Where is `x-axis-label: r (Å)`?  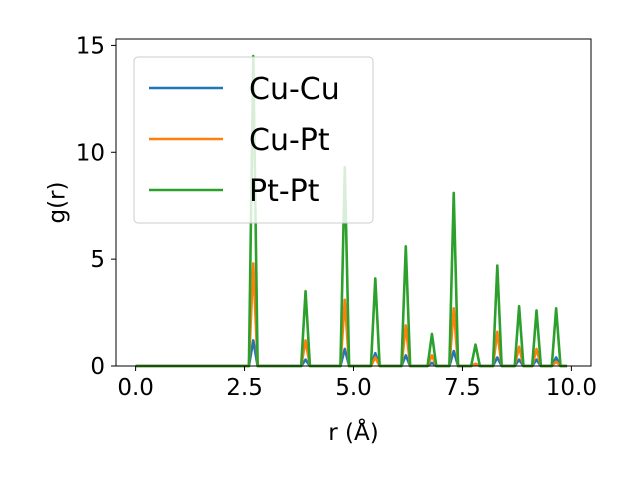 x-axis-label: r (Å) is located at coordinates (353, 432).